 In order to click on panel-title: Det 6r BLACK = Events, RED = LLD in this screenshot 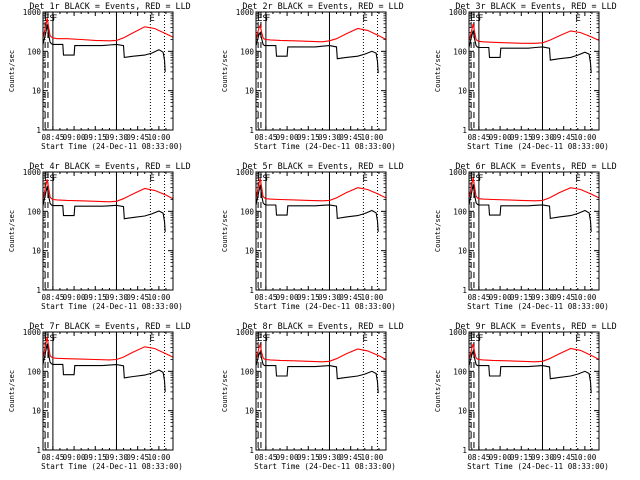, I will do `click(535, 166)`.